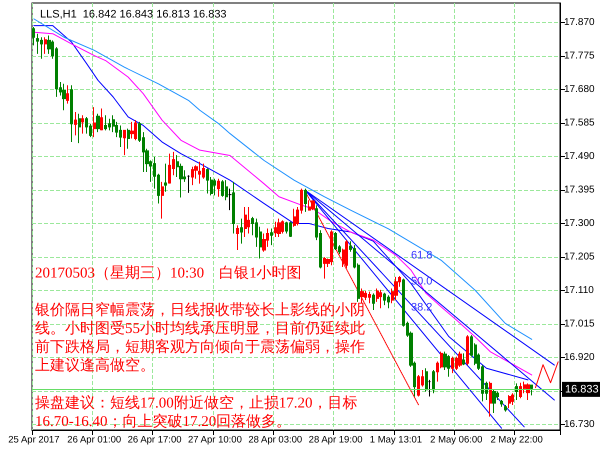 This screenshot has width=600, height=450. What do you see at coordinates (456, 440) in the screenshot?
I see `x-tick-label: 2 May 06:00` at bounding box center [456, 440].